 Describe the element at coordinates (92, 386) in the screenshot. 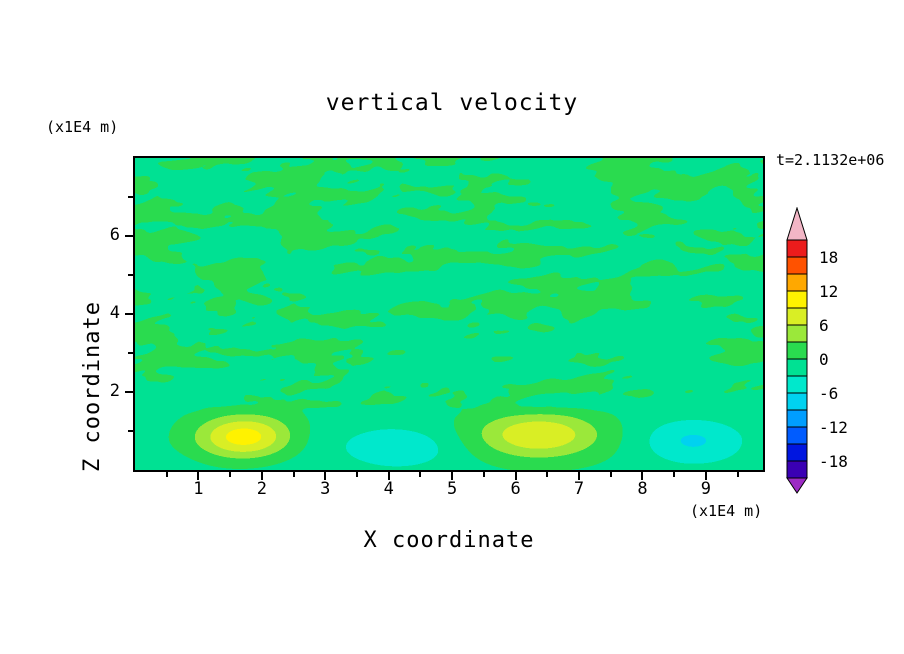

I see `z-axis-title: Z coordinate` at that location.